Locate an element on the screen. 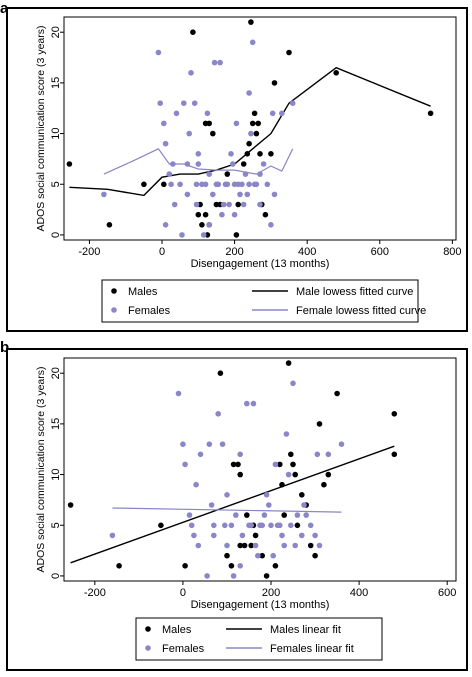  x-tick-label: 200 is located at coordinates (234, 252).